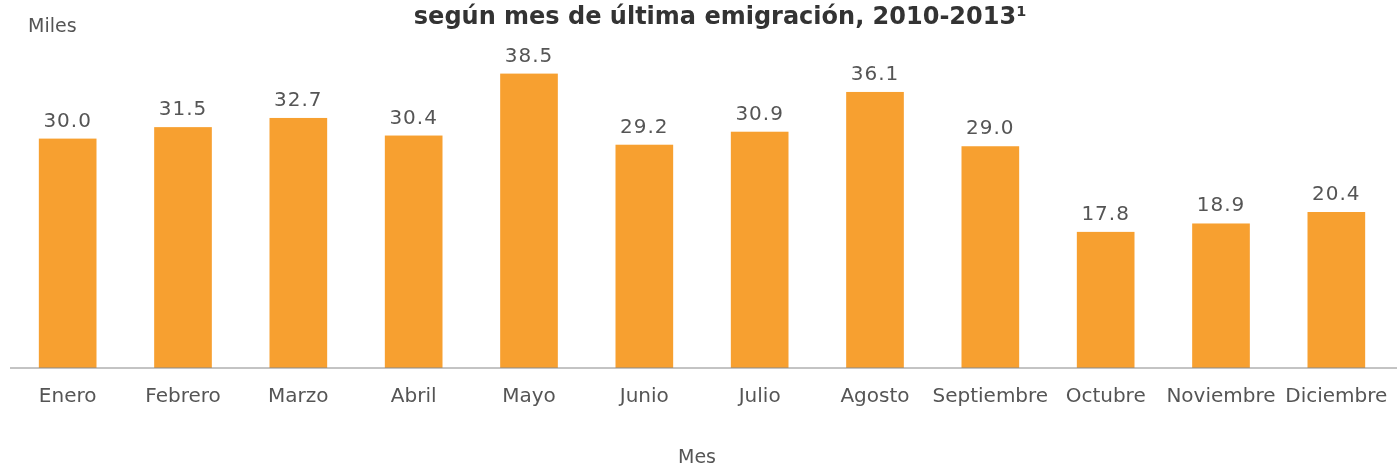 This screenshot has width=1397, height=465. Describe the element at coordinates (529, 395) in the screenshot. I see `x-tick-label: Mayo` at that location.